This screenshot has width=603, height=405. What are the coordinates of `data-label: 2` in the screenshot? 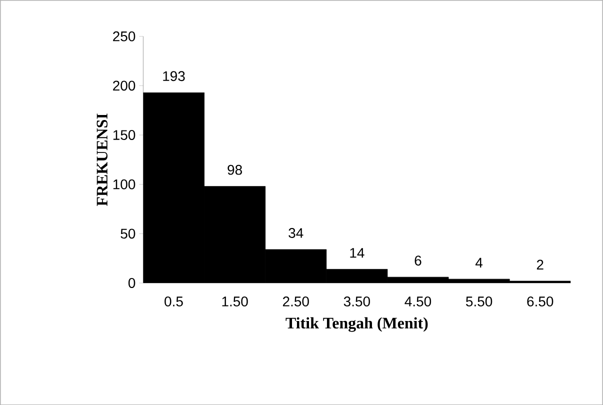 It's located at (540, 265).